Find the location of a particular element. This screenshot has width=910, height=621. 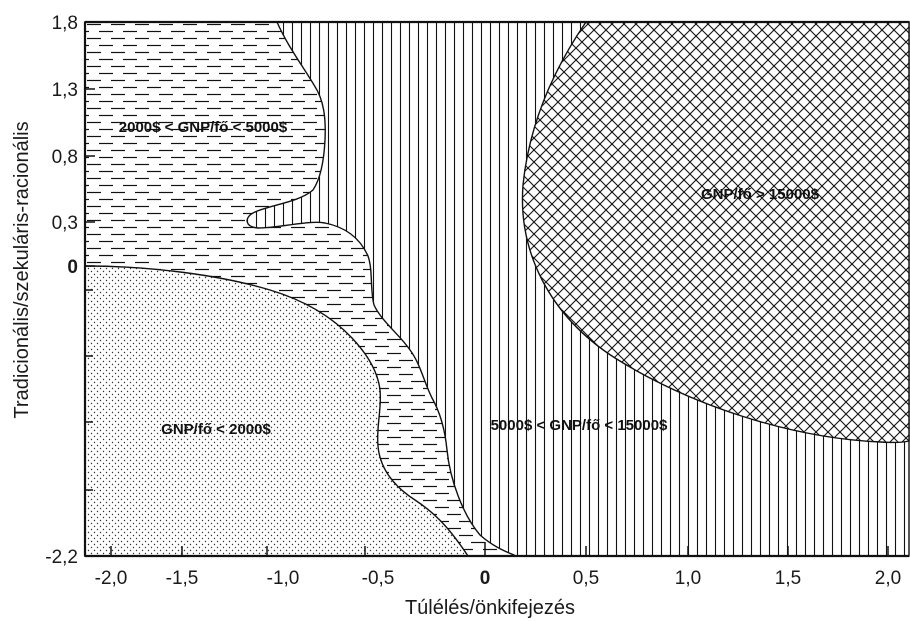

x-tick-label: 0,5 is located at coordinates (586, 578).